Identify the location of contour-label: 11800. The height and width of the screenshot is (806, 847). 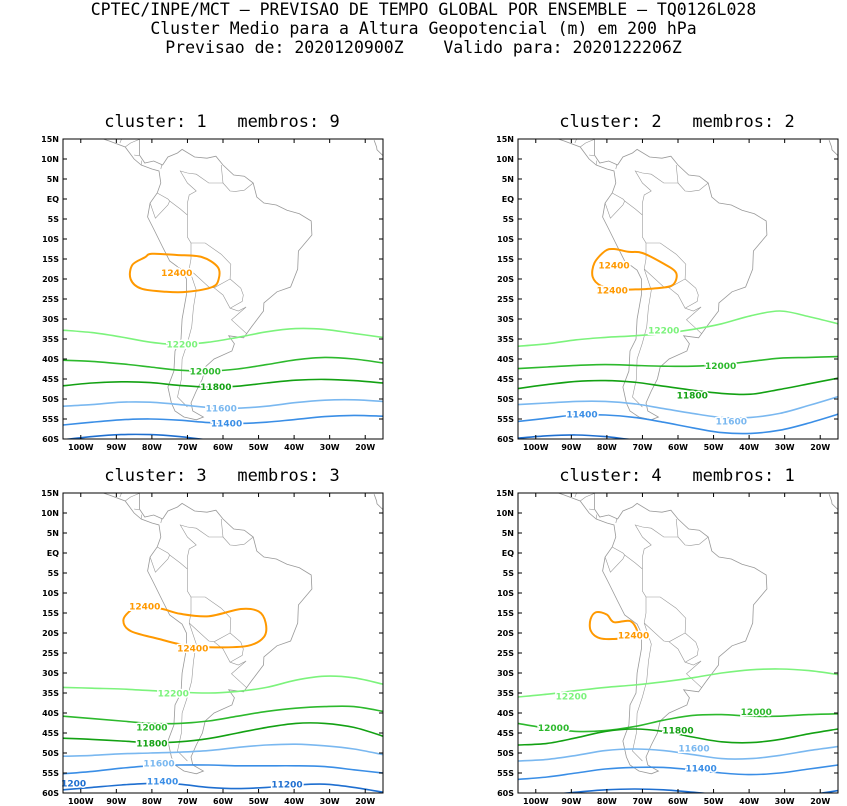
(215, 388).